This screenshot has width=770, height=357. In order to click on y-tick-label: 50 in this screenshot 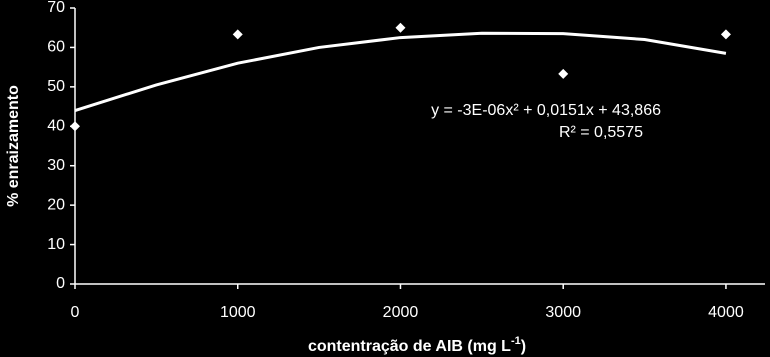, I will do `click(56, 86)`.